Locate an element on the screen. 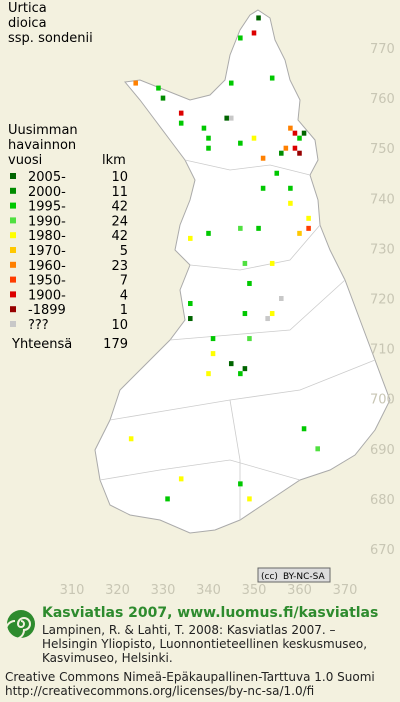 This screenshot has height=702, width=400. legend-label: 2000- is located at coordinates (47, 192).